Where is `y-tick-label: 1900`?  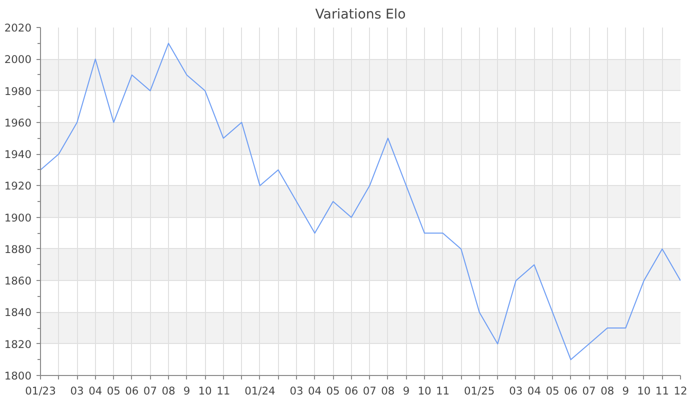 y-tick-label: 1900 is located at coordinates (18, 217).